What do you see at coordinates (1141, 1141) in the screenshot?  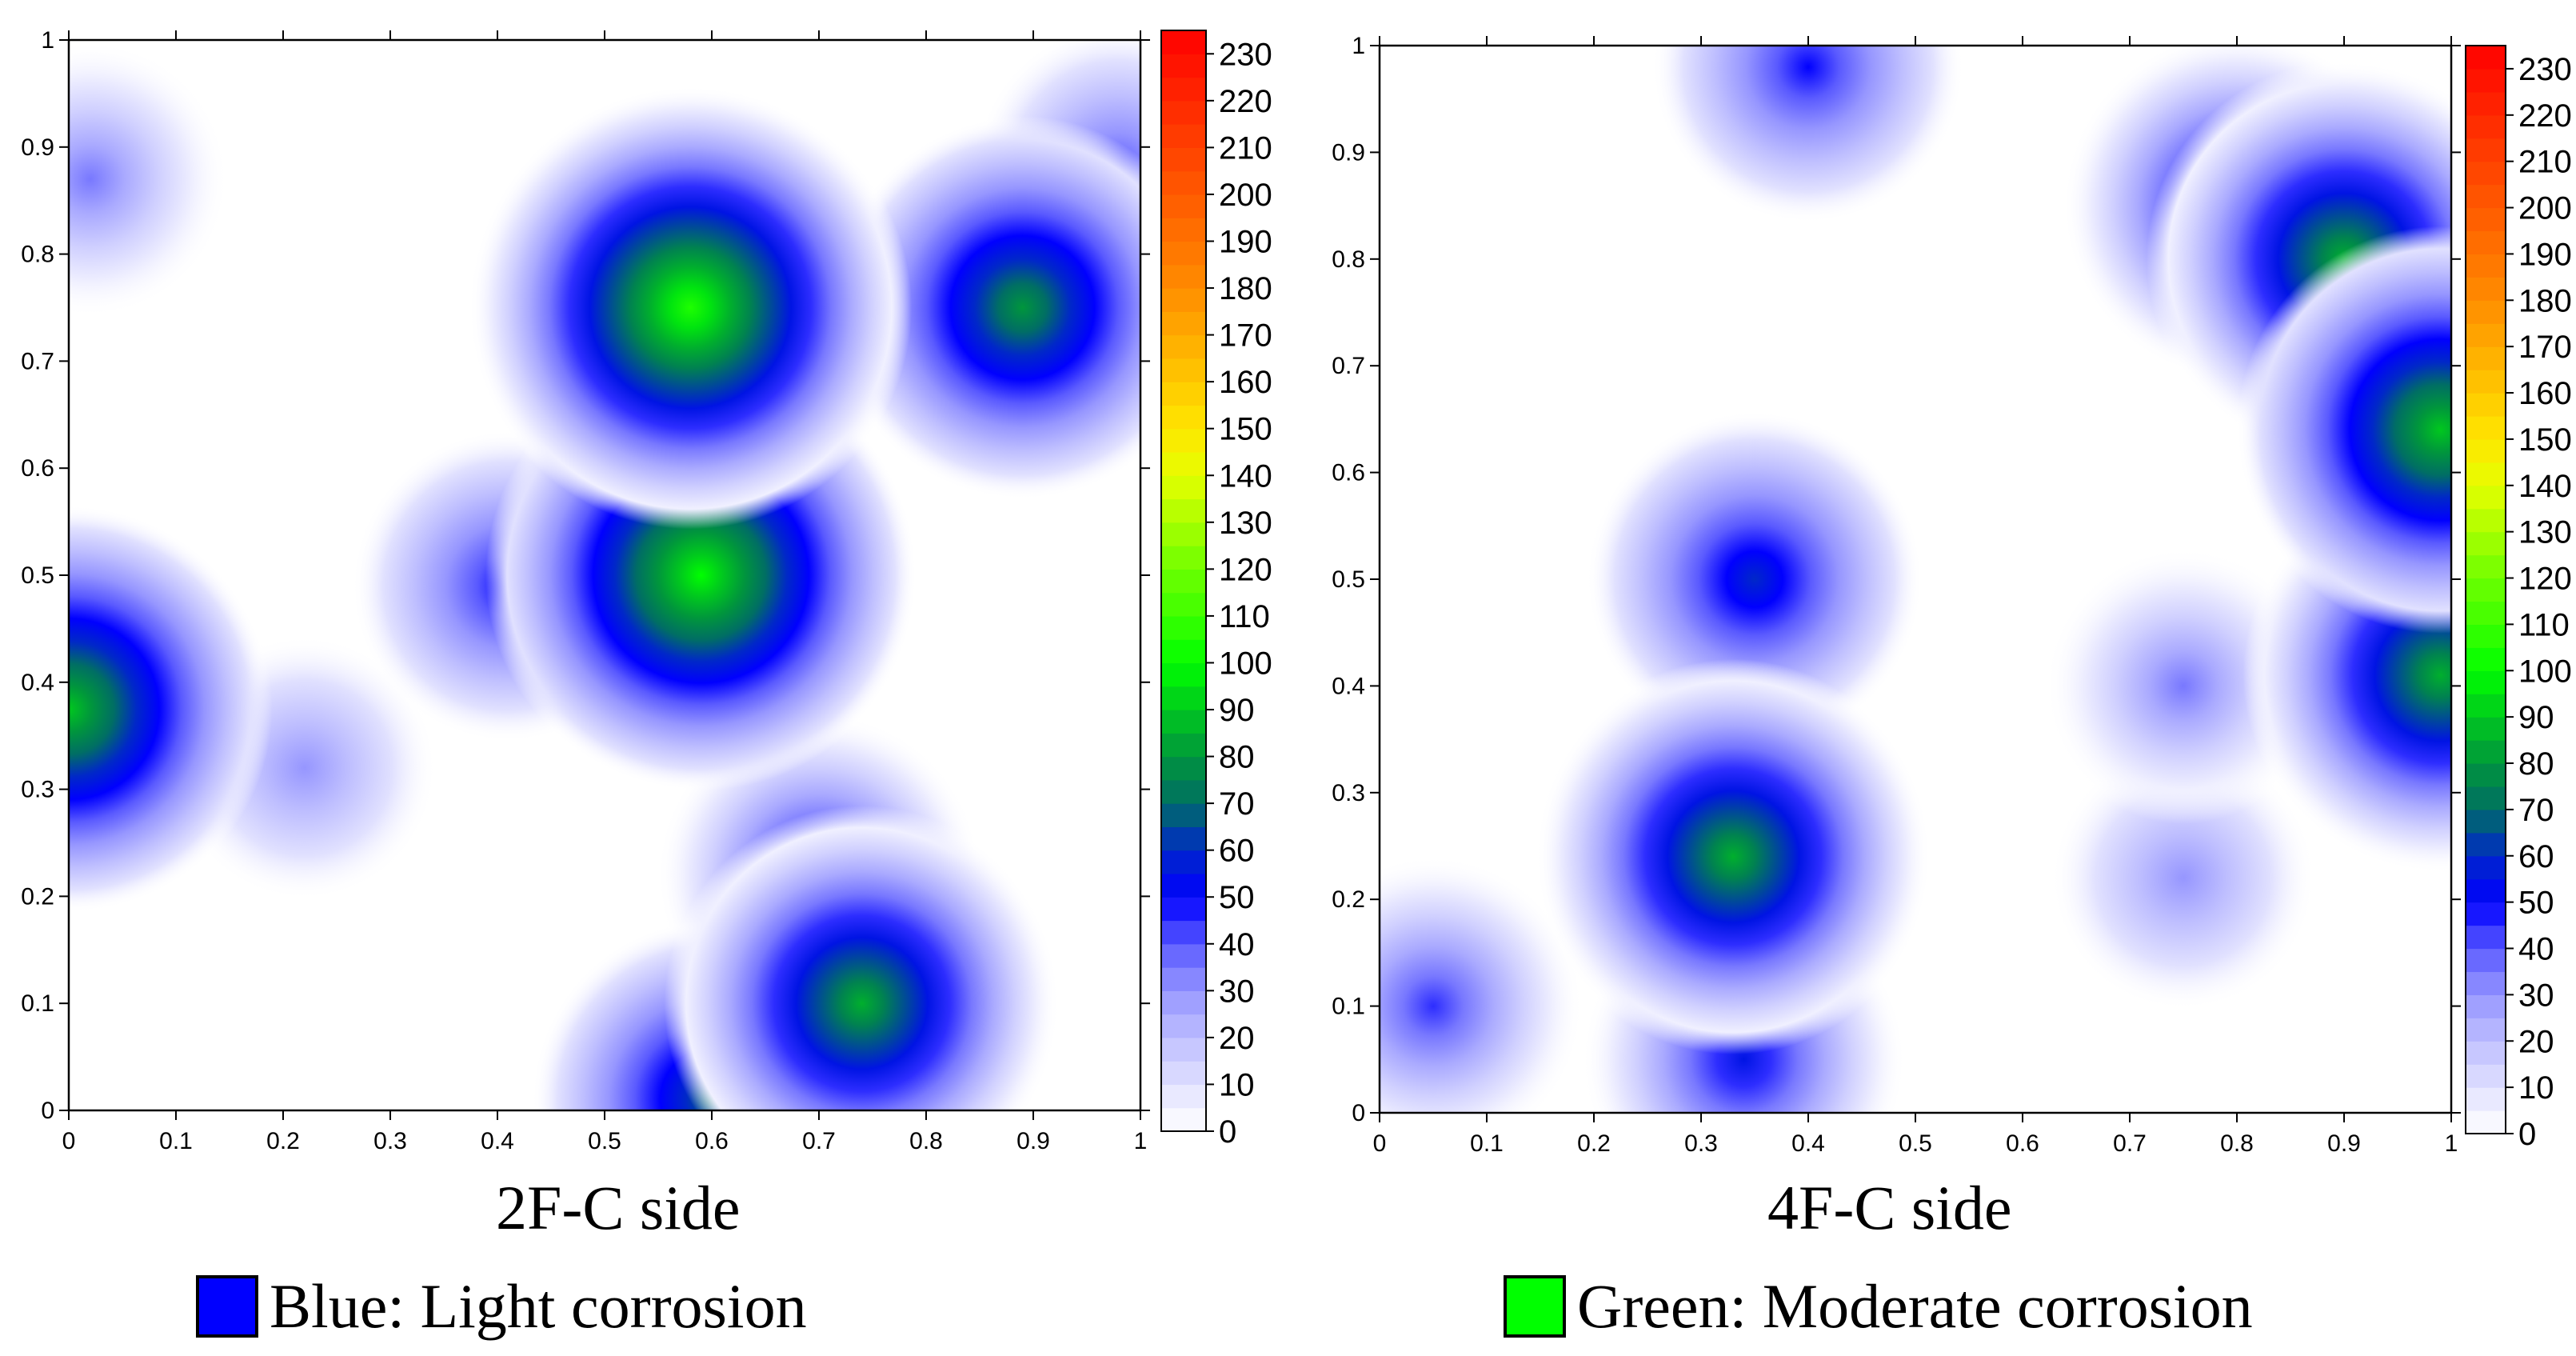 I see `x-tick-label: 1` at bounding box center [1141, 1141].